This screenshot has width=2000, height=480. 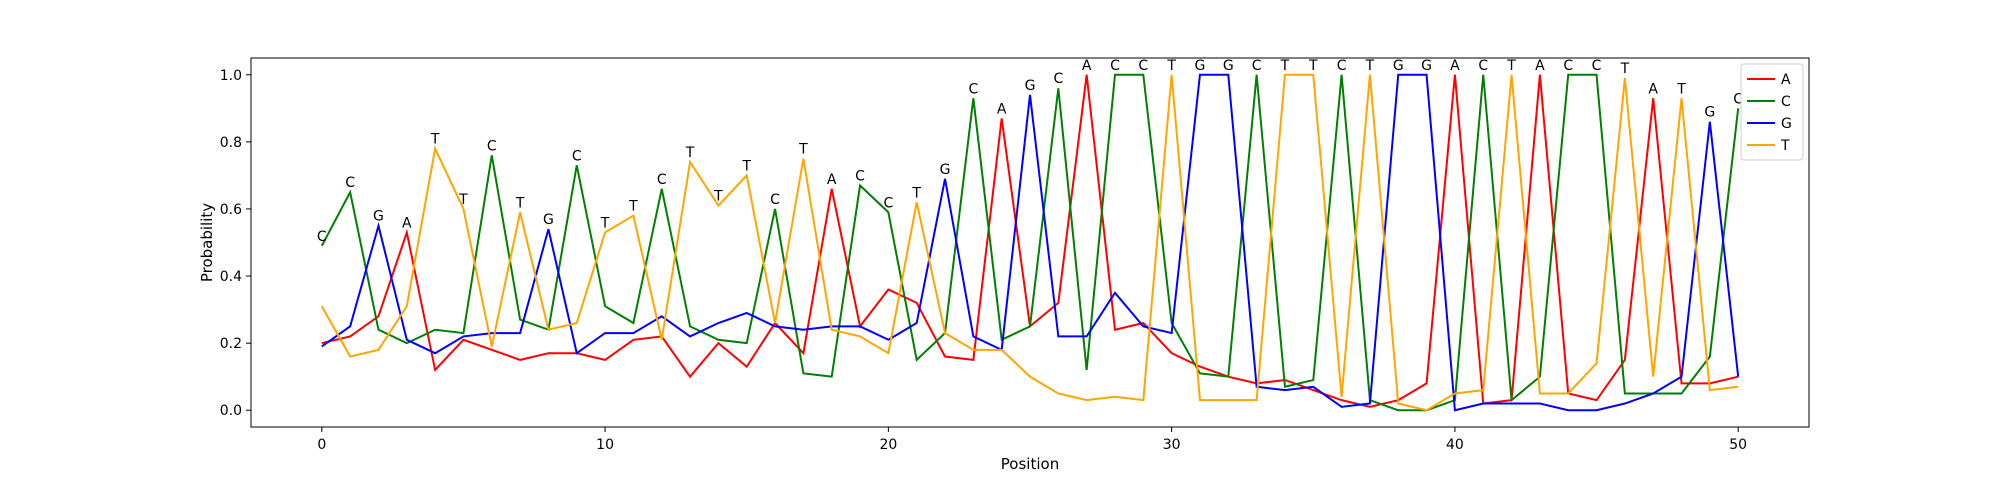 What do you see at coordinates (235, 243) in the screenshot?
I see `y-axis-ticks: 0.0 0.2 0.4 0.6 0.8 1.0` at bounding box center [235, 243].